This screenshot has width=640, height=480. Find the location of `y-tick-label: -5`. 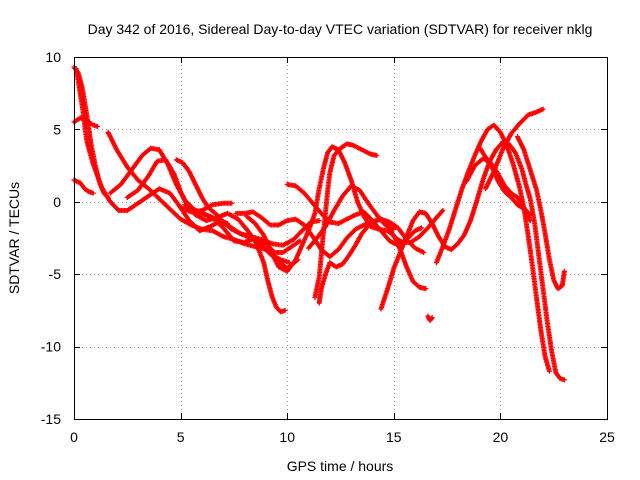

y-tick-label: -5 is located at coordinates (55, 274).